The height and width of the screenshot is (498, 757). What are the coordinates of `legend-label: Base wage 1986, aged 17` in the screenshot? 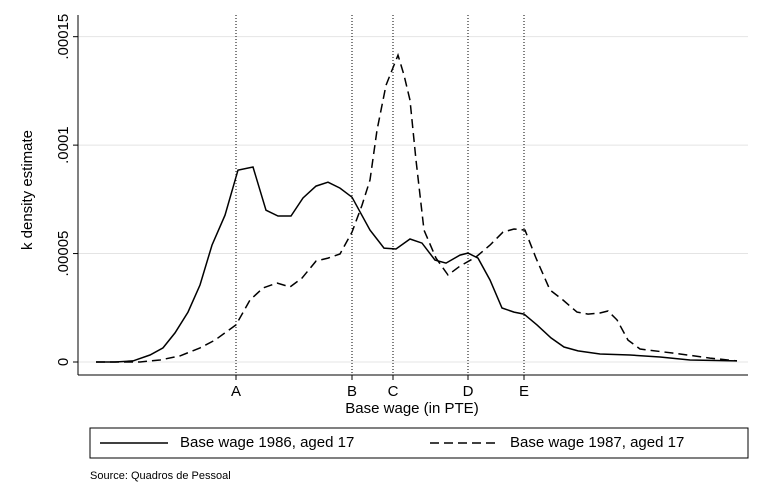 It's located at (267, 442).